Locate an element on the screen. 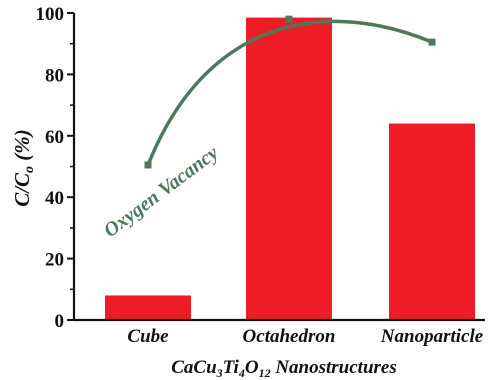 The height and width of the screenshot is (380, 488). oxygen-vacancy-annotation: Oxygen Vacancy is located at coordinates (161, 192).